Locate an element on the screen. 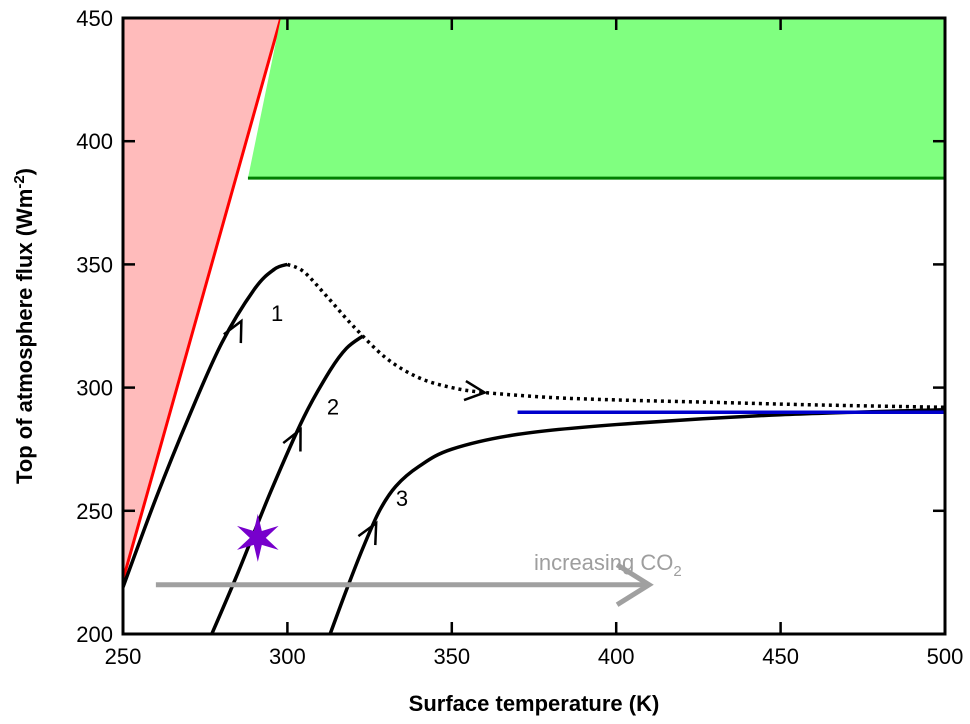 This screenshot has height=724, width=970. annotation-text-main: increasing CO is located at coordinates (603, 562).